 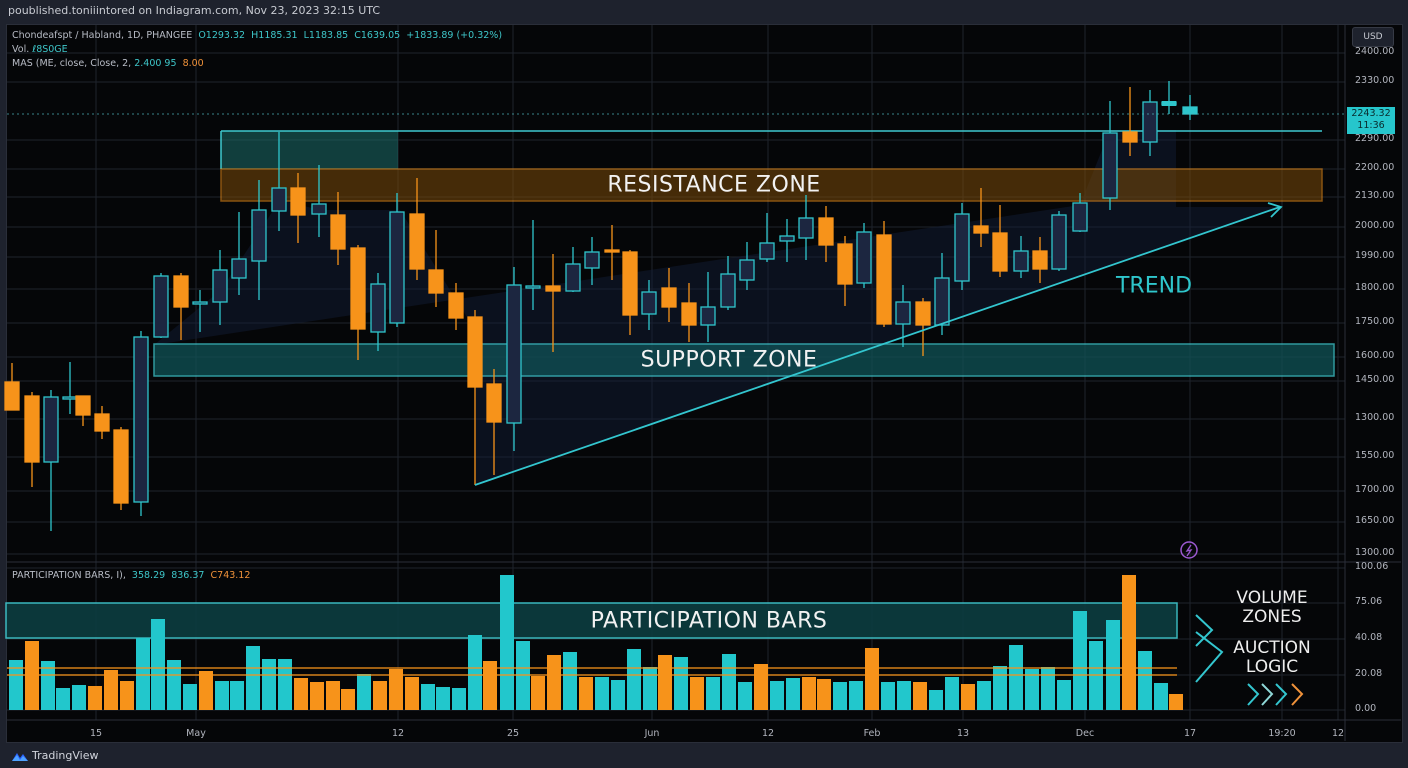 I want to click on price-axis-label: 2000.00, so click(x=1375, y=225).